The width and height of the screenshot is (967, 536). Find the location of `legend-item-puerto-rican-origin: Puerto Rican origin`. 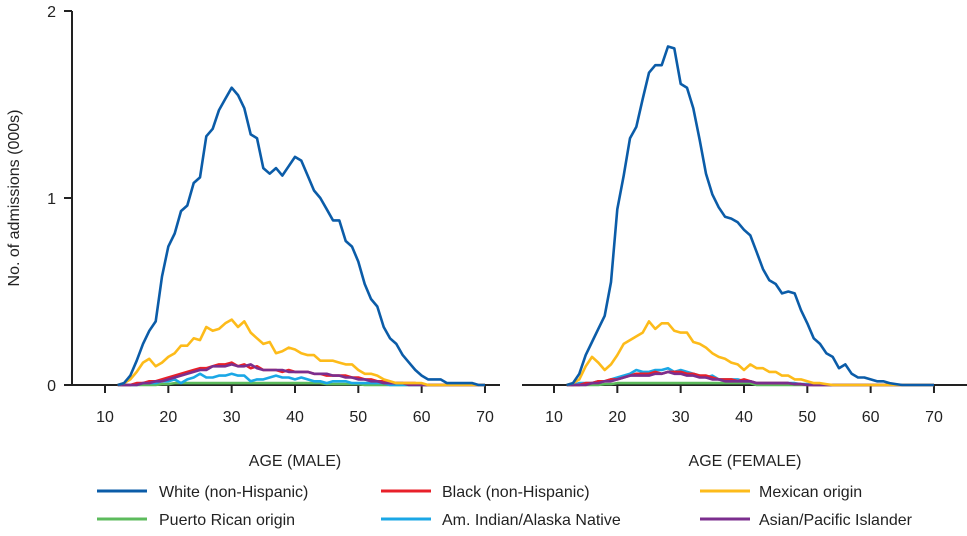

legend-item-puerto-rican-origin: Puerto Rican origin is located at coordinates (196, 520).